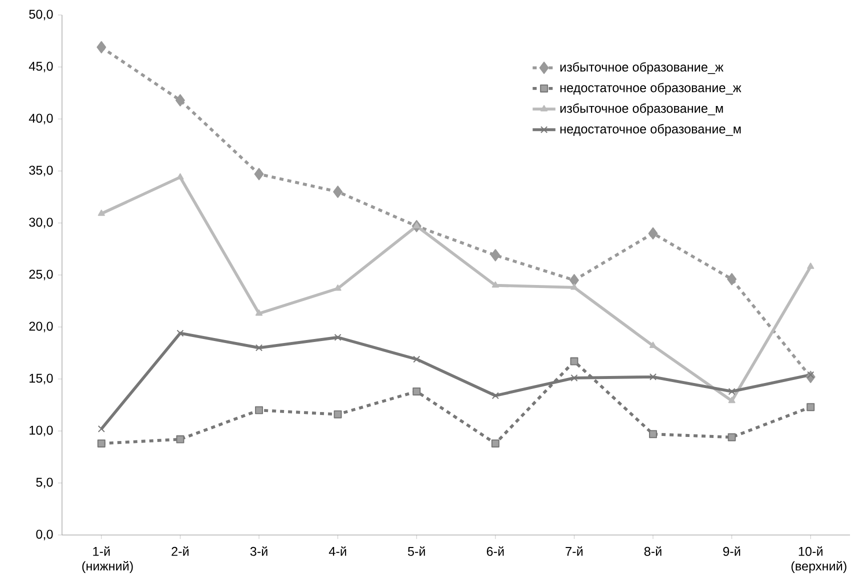 This screenshot has height=580, width=860. I want to click on y-tick-label: 20,0, so click(41, 327).